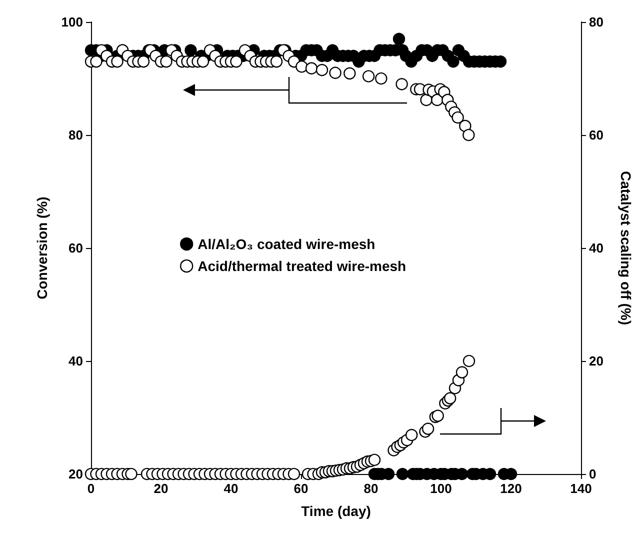  I want to click on y2-tick-label: 20, so click(596, 361).